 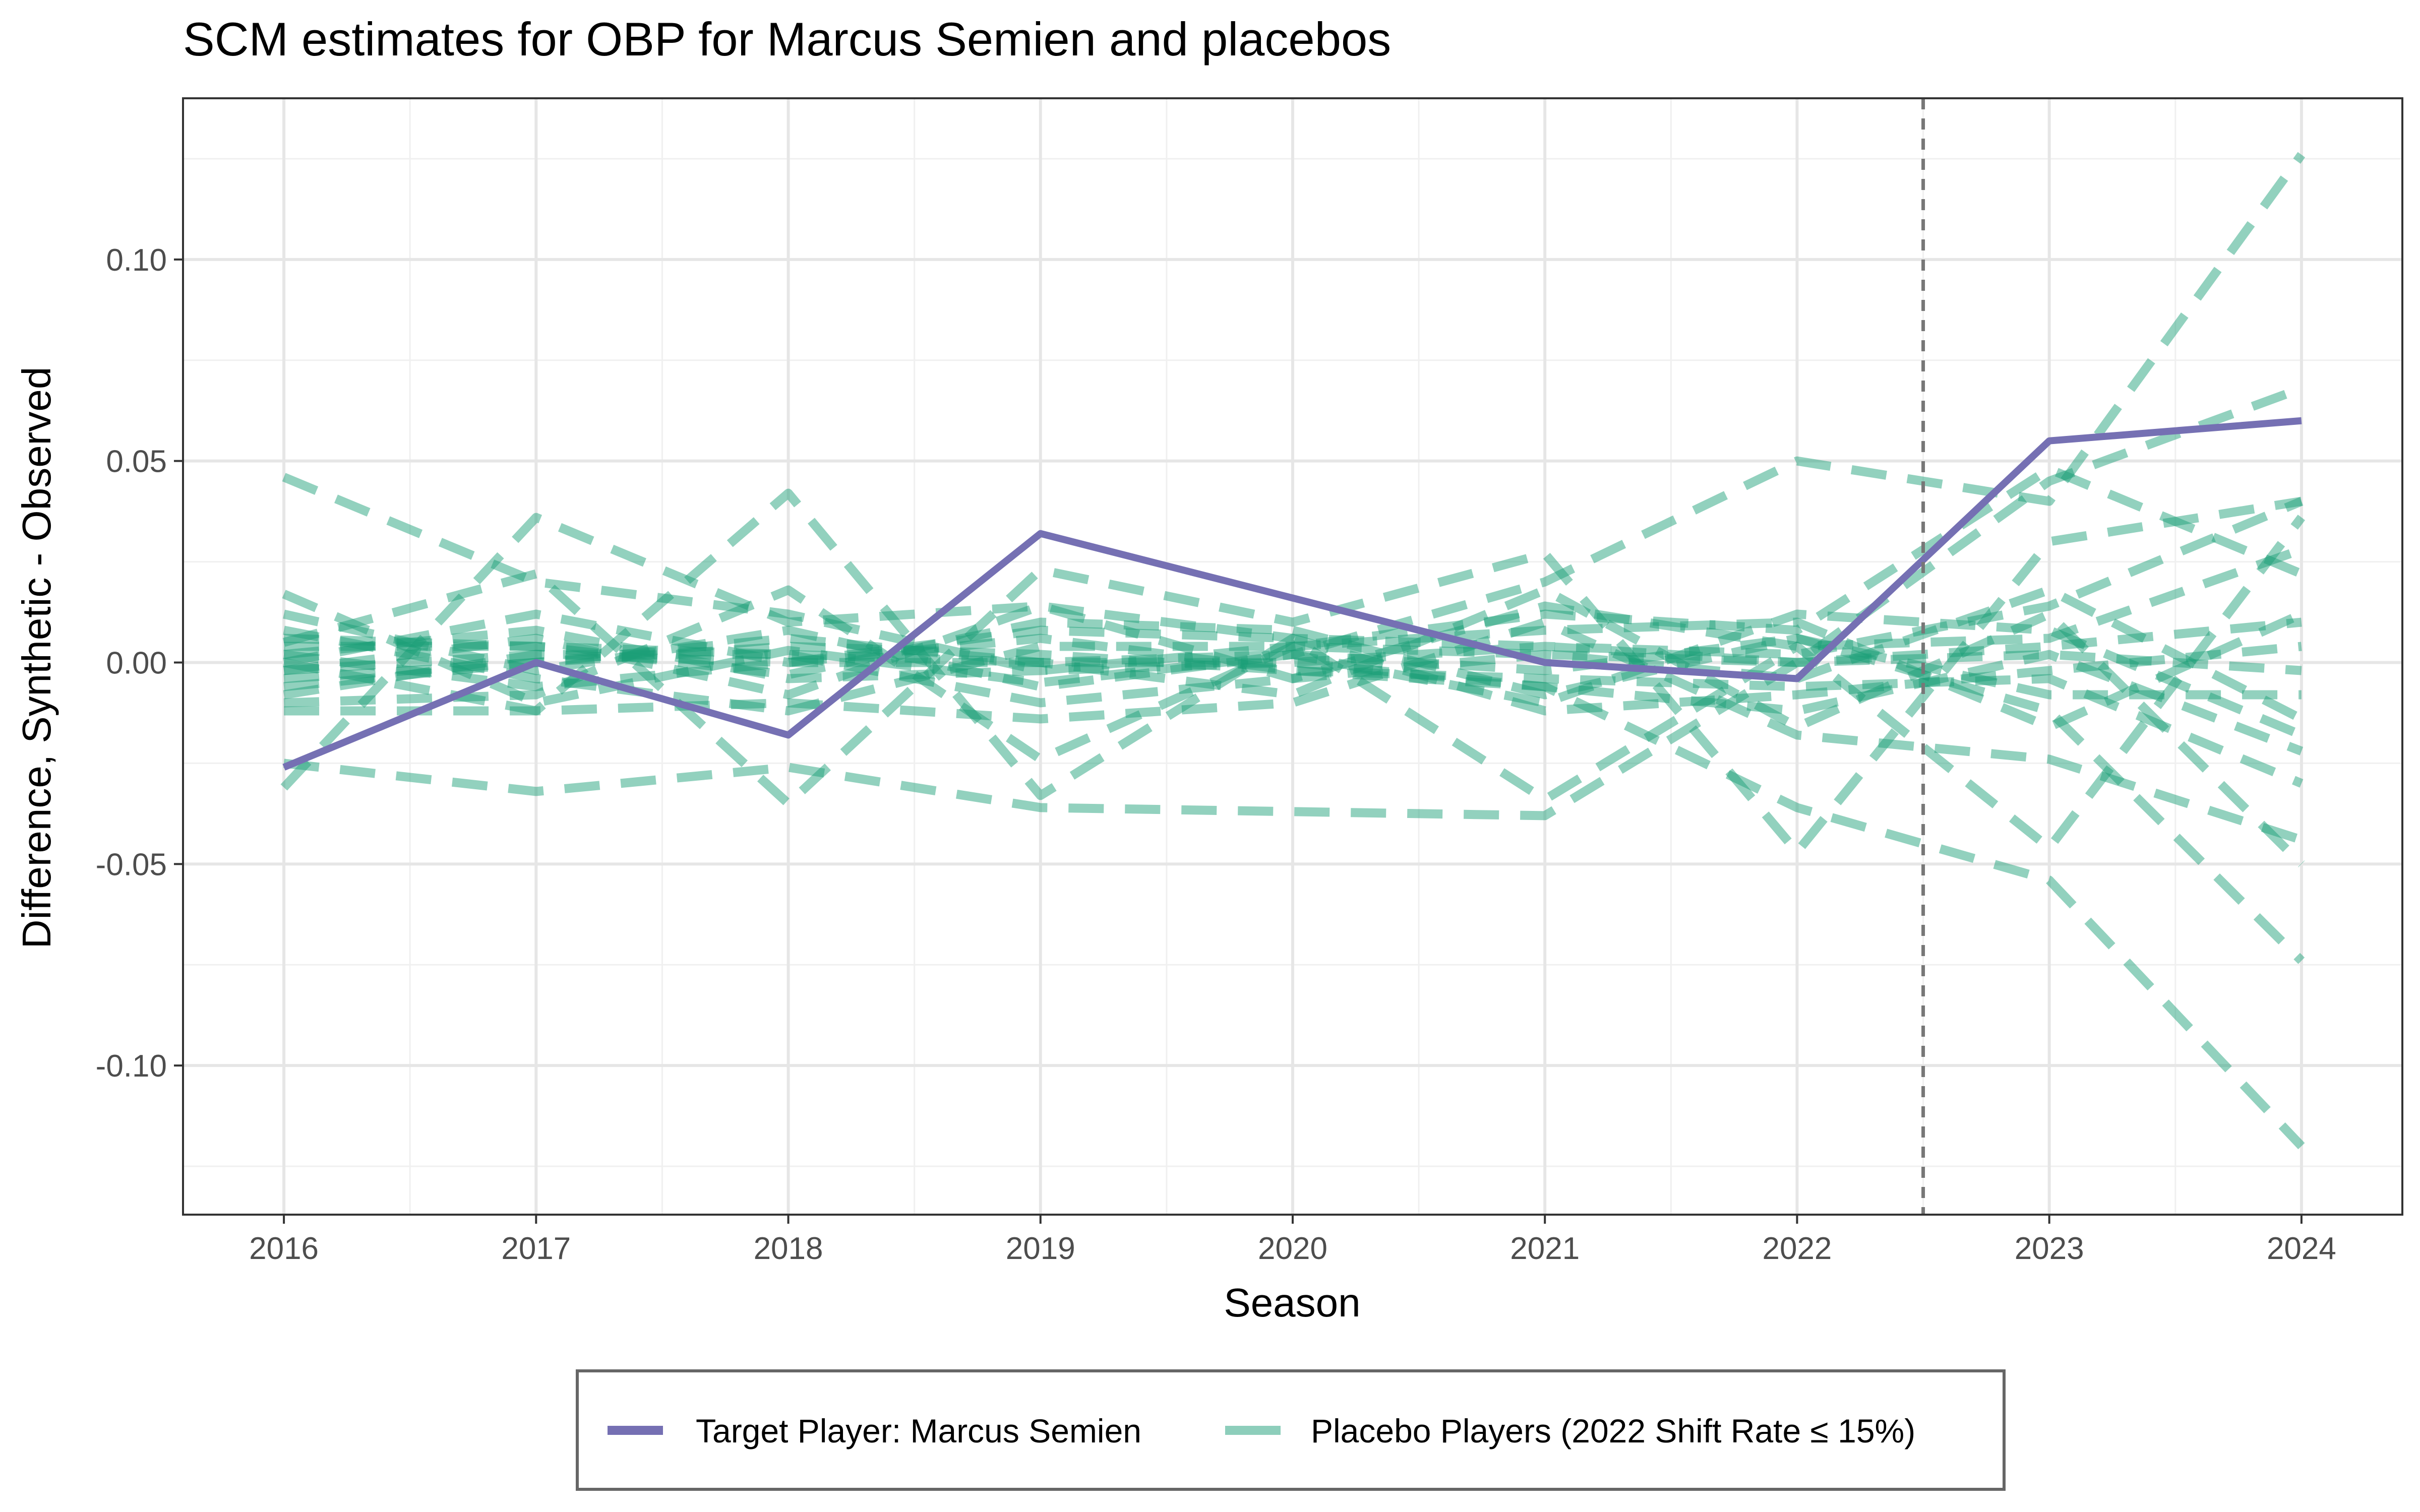 I want to click on x-tick-label: 2017, so click(x=536, y=1248).